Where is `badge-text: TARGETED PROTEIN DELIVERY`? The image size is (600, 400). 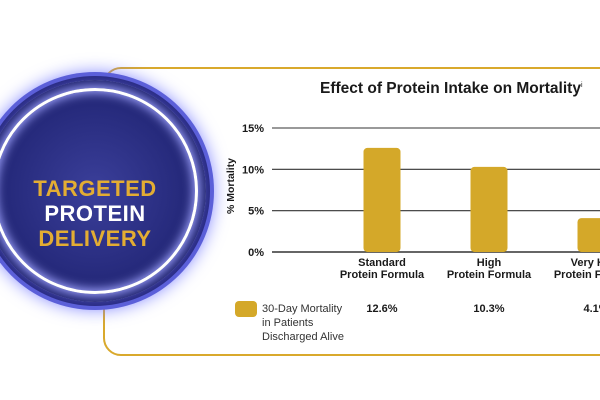
badge-text: TARGETED PROTEIN DELIVERY is located at coordinates (103, 213).